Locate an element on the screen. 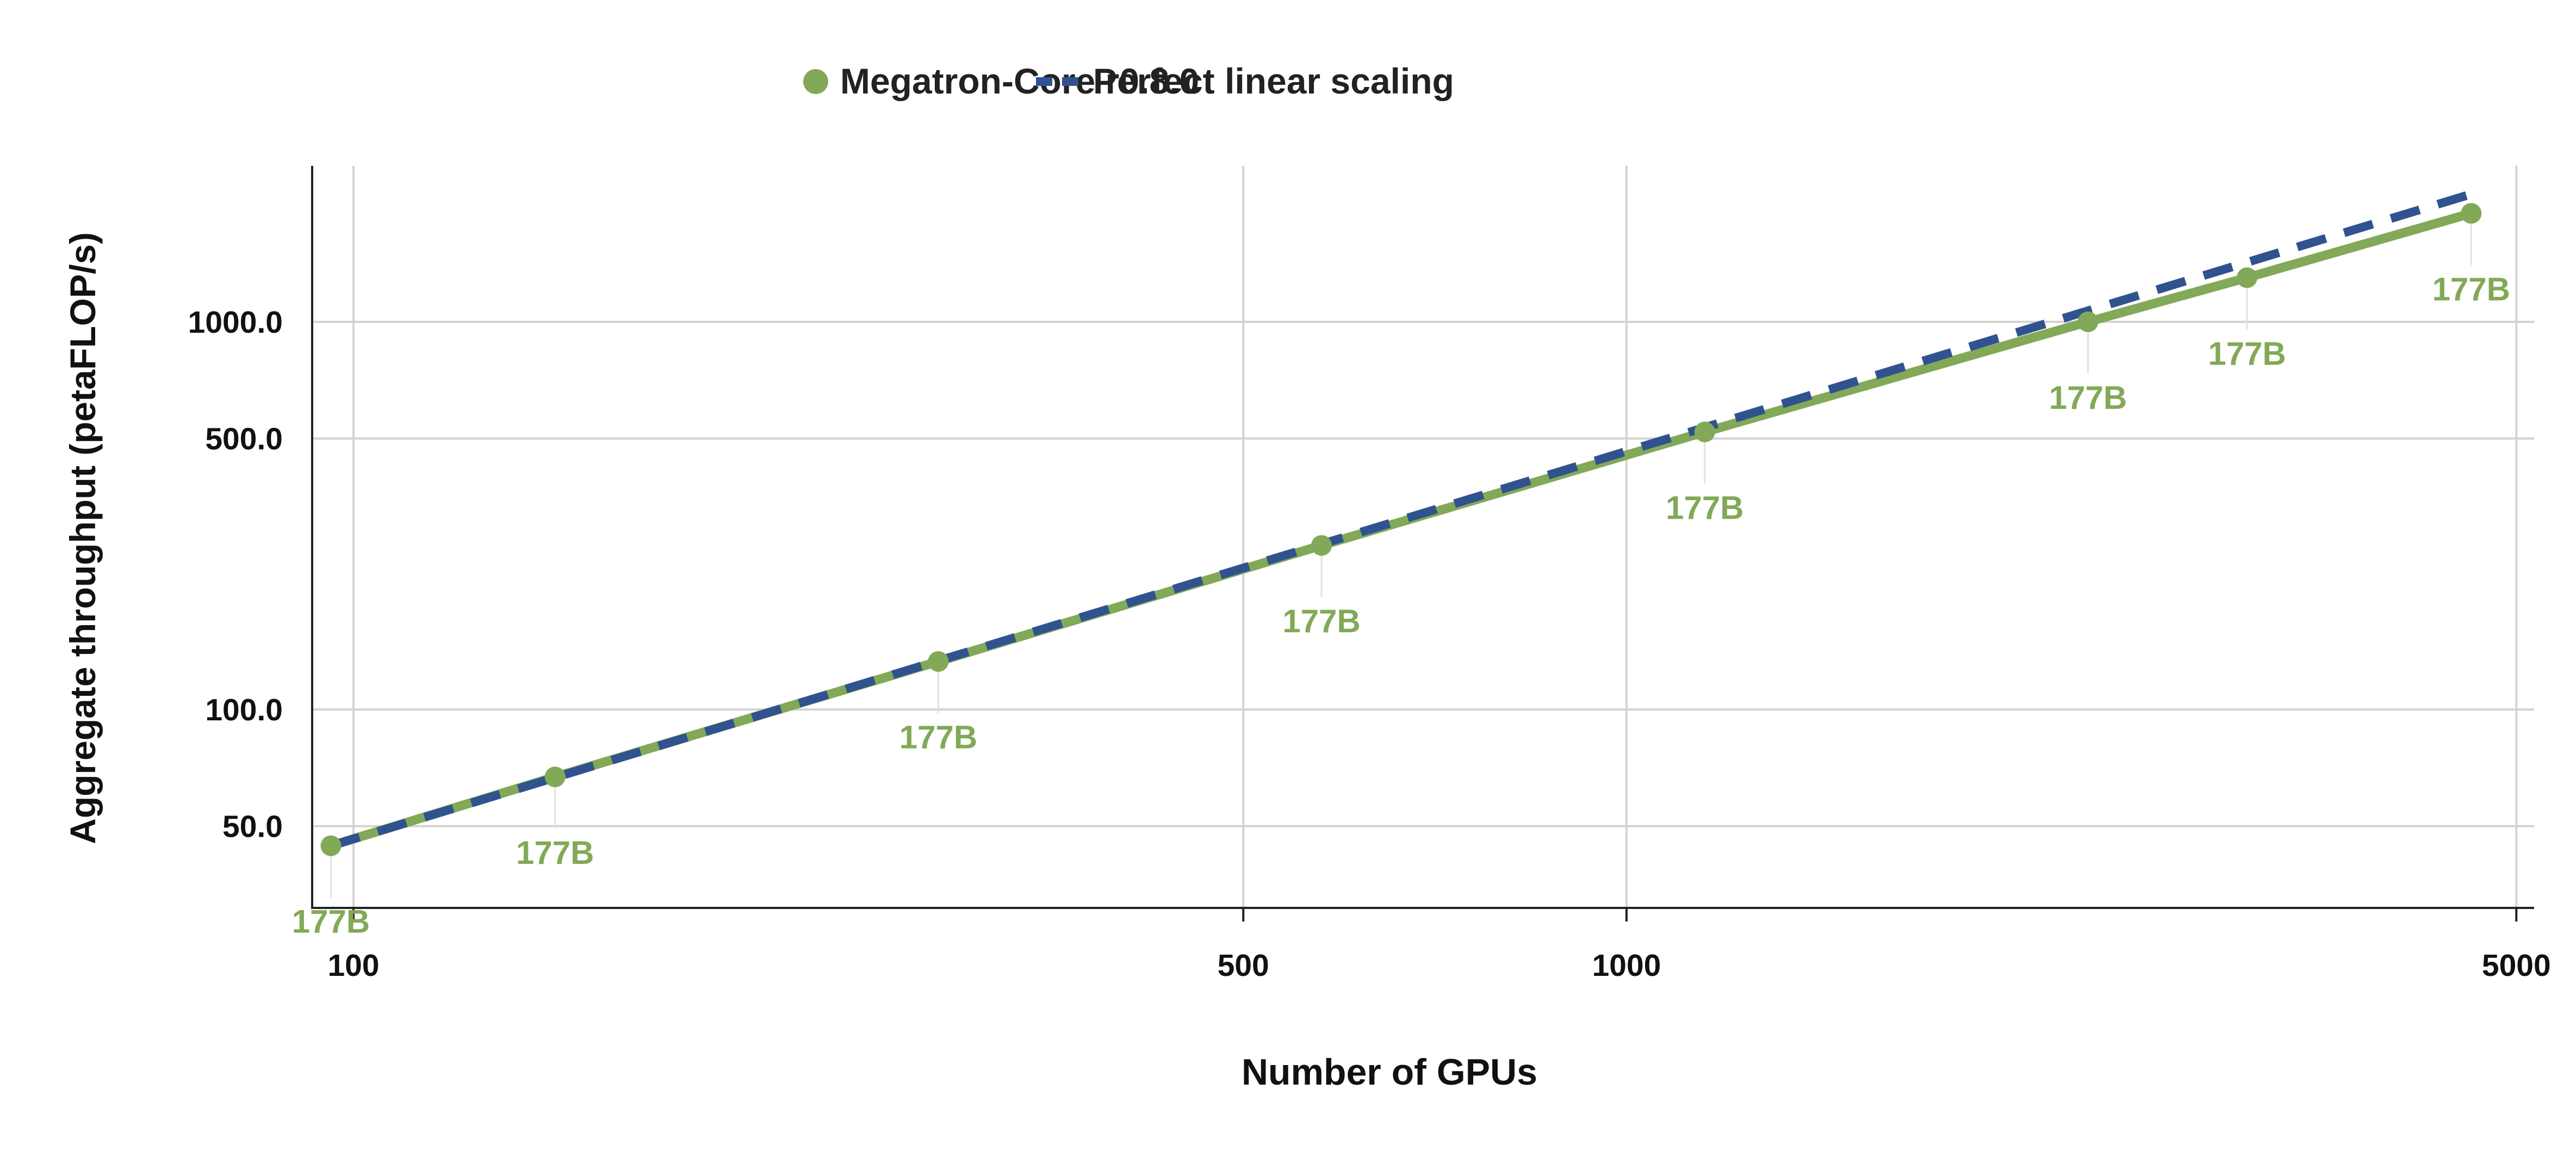 Image resolution: width=2576 pixels, height=1158 pixels. x-tick-labels: 100 500 1000 5000 is located at coordinates (1438, 966).